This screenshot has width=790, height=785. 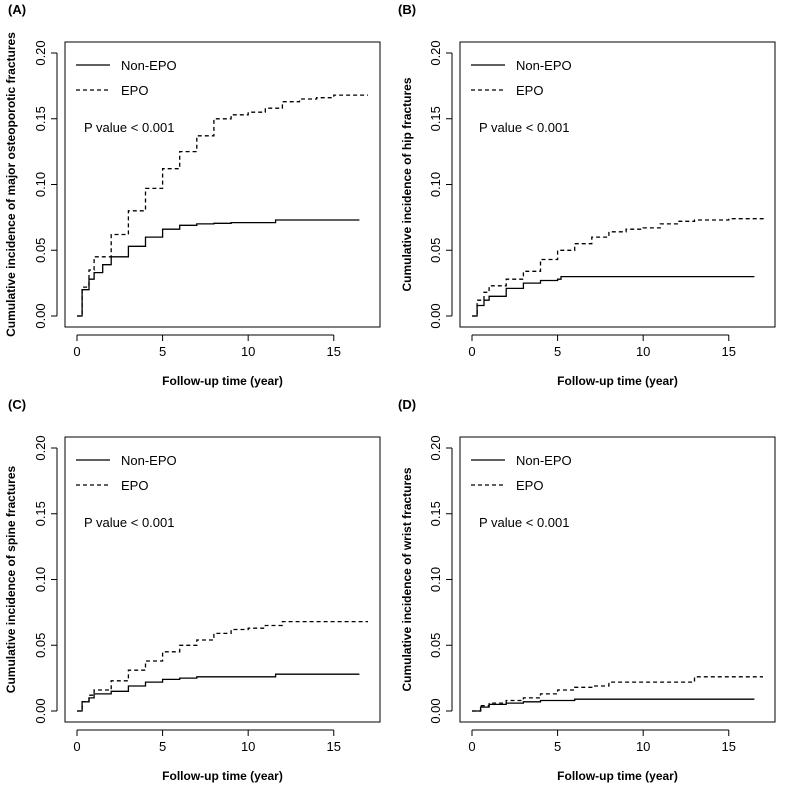 I want to click on y-axis-title: Cumulative incidence of hip fractures, so click(x=407, y=184).